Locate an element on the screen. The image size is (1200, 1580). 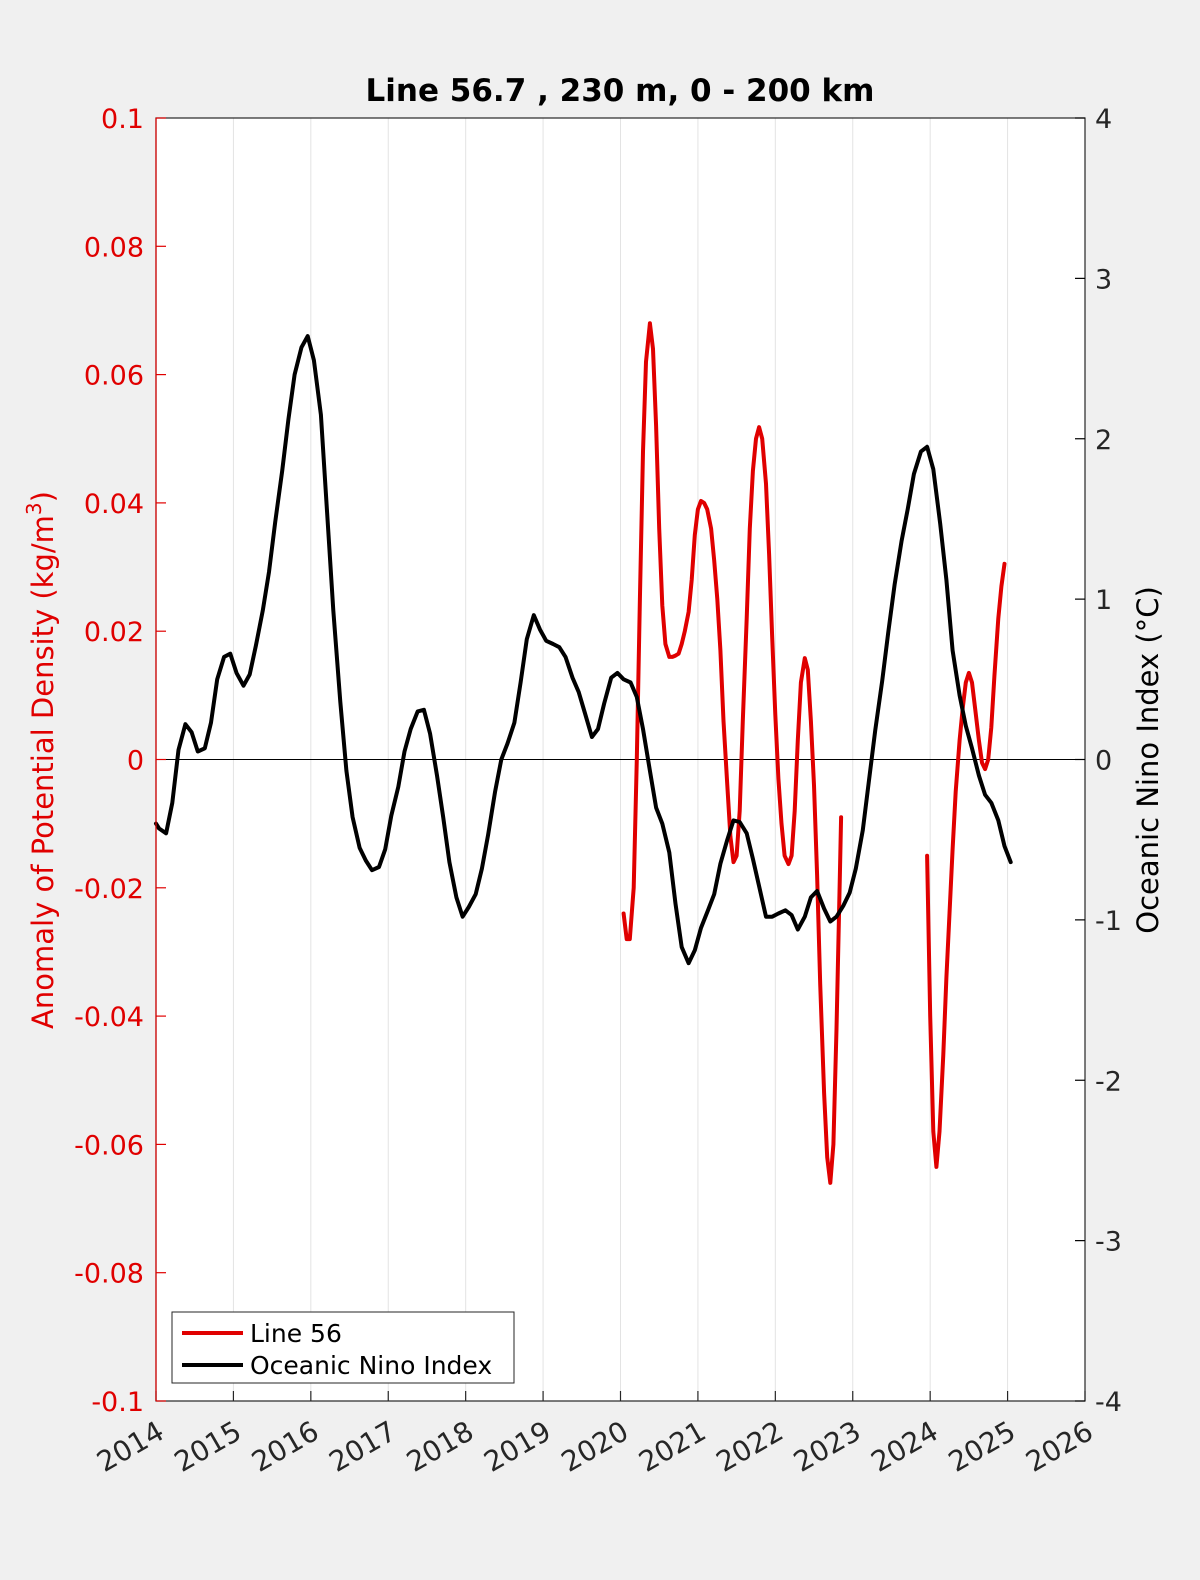
legend: Line 56 Oceanic Nino Index is located at coordinates (343, 1347).